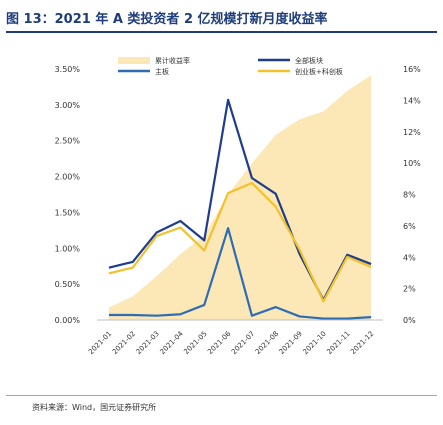 Image resolution: width=443 pixels, height=425 pixels. I want to click on bottom-divider, so click(221, 395).